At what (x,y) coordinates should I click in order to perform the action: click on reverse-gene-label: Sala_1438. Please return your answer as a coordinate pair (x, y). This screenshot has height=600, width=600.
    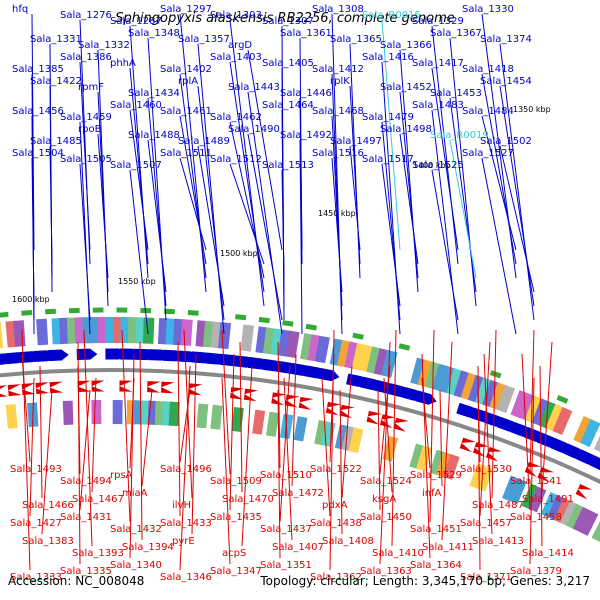
    Looking at the image, I should click on (336, 523).